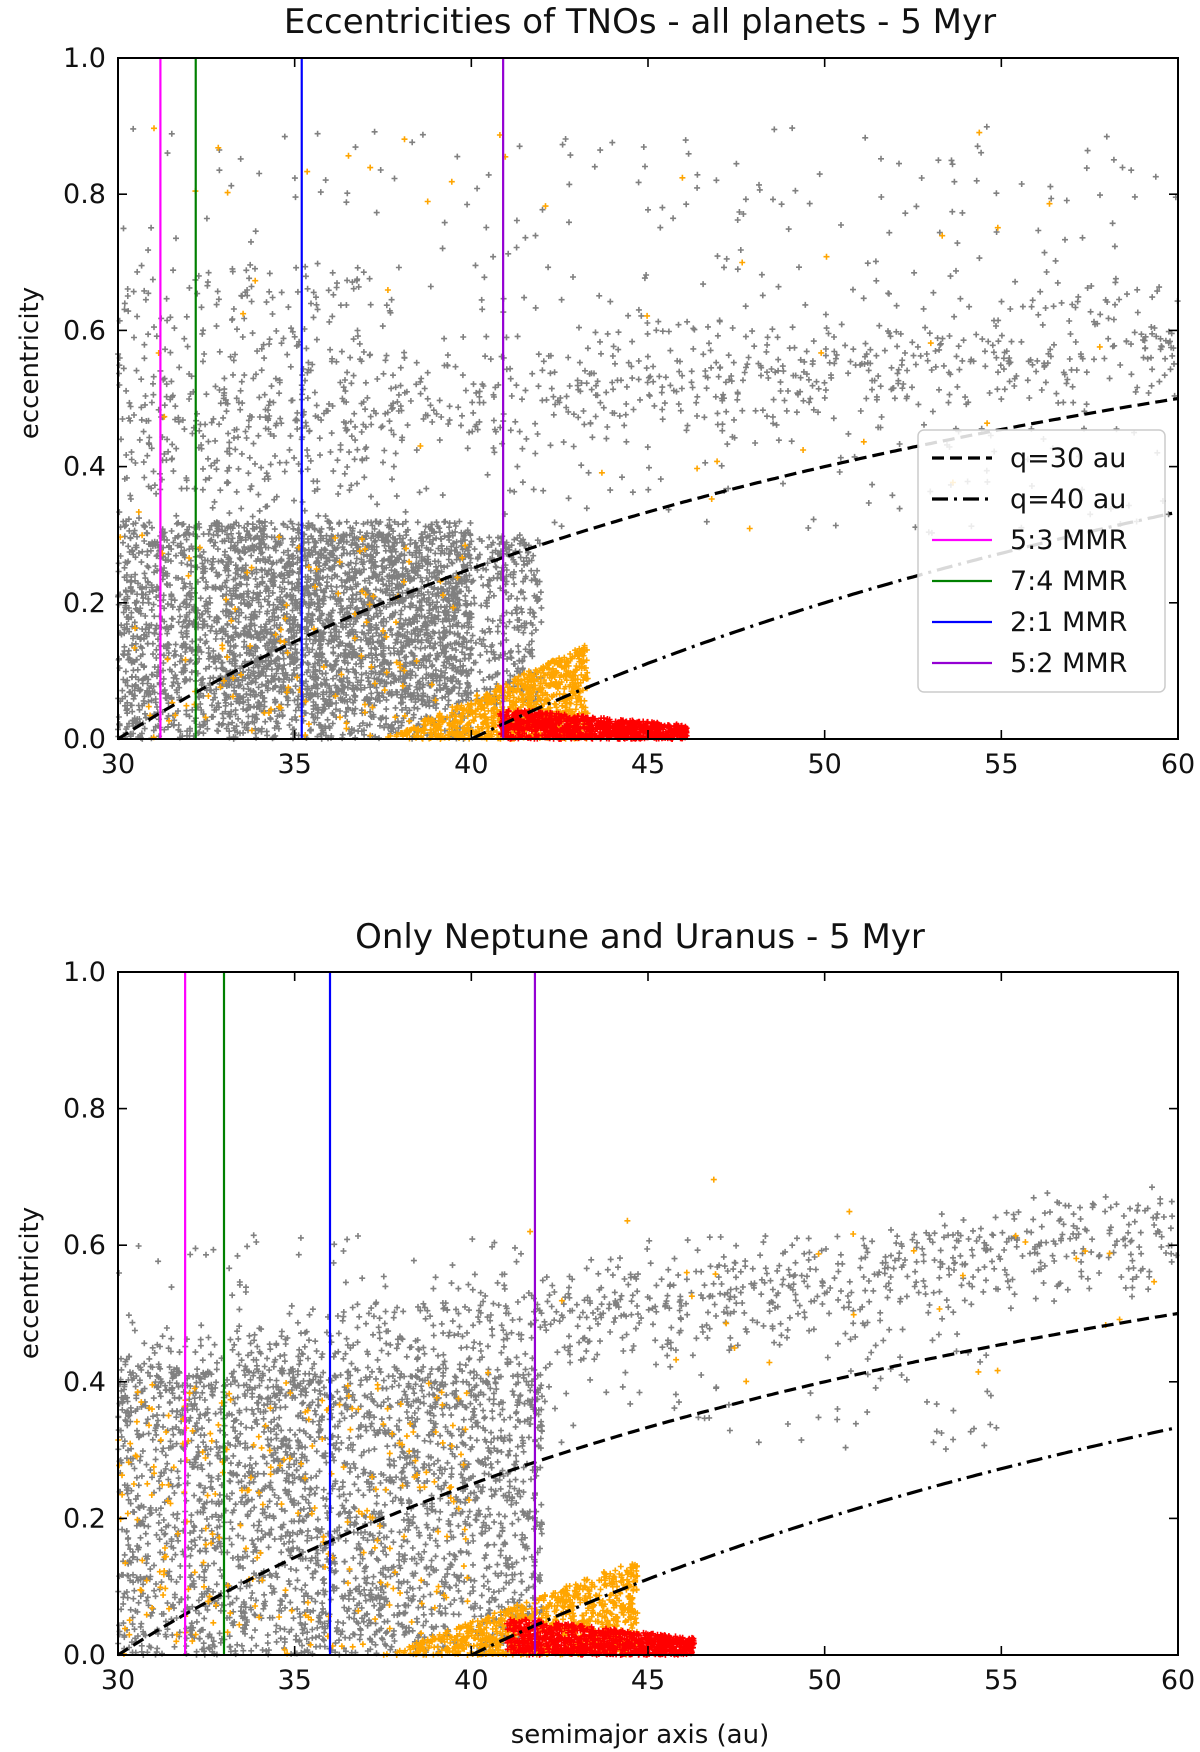  Describe the element at coordinates (593, 724) in the screenshot. I see `series-2-points` at that location.